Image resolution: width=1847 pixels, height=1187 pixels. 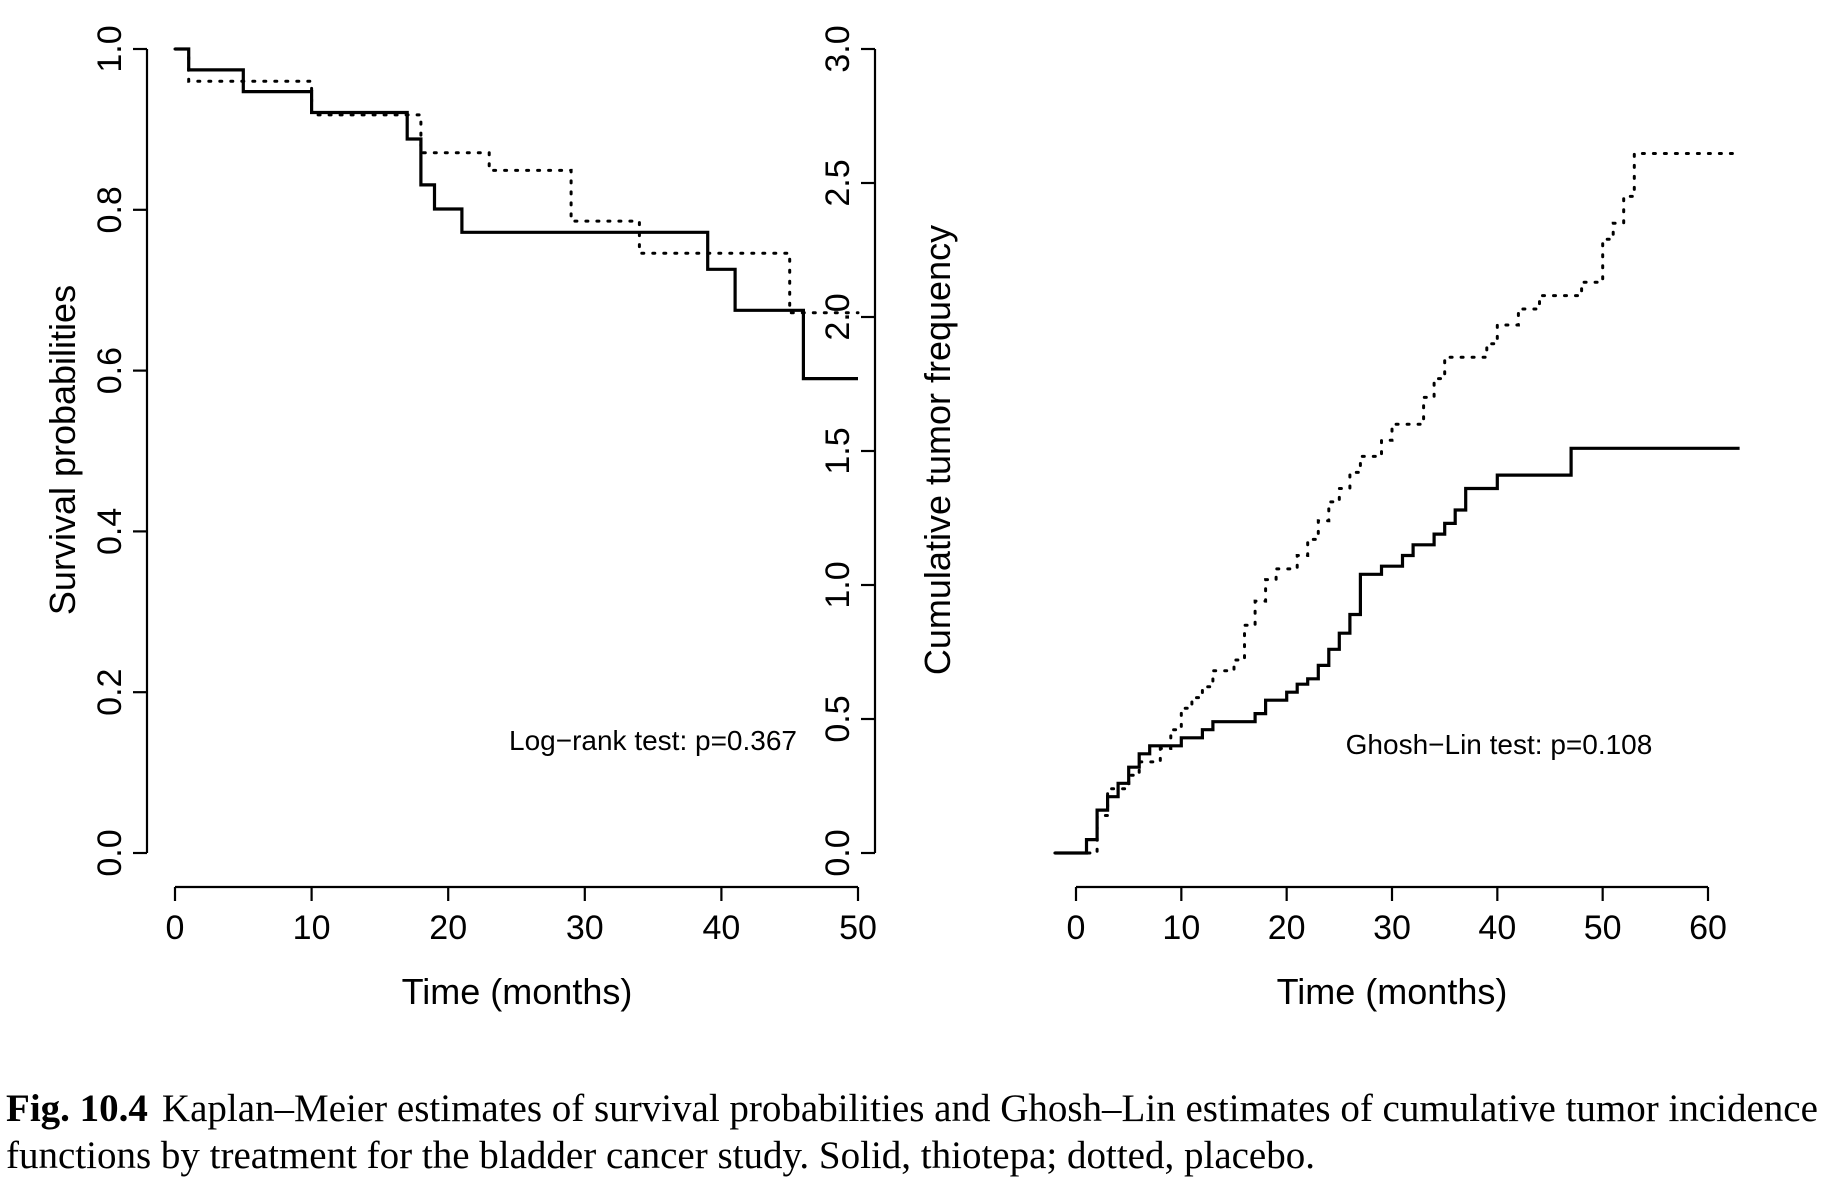 What do you see at coordinates (521, 916) in the screenshot?
I see `left-x-axis: 0 10 20 30 40 50` at bounding box center [521, 916].